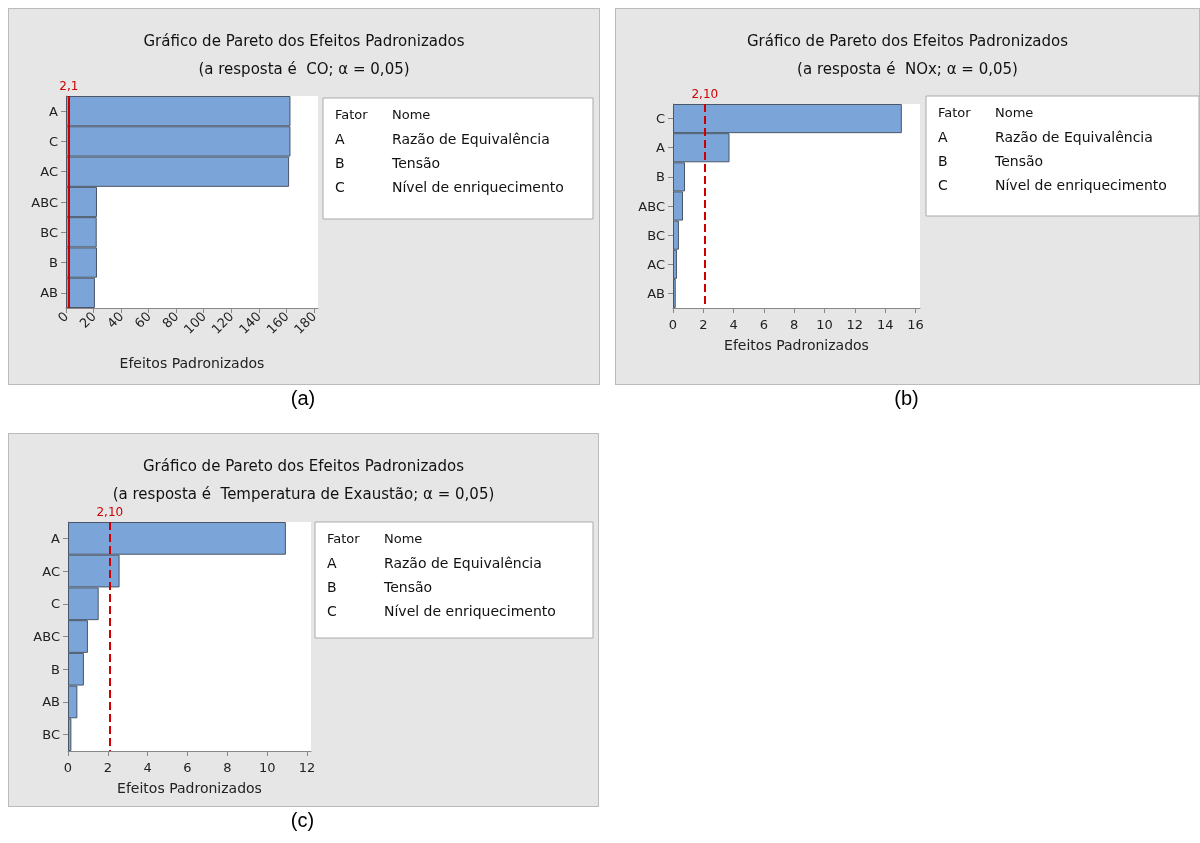  Describe the element at coordinates (907, 68) in the screenshot. I see `chart-subtitle: (a resposta é NOx; α = 0,05)` at that location.